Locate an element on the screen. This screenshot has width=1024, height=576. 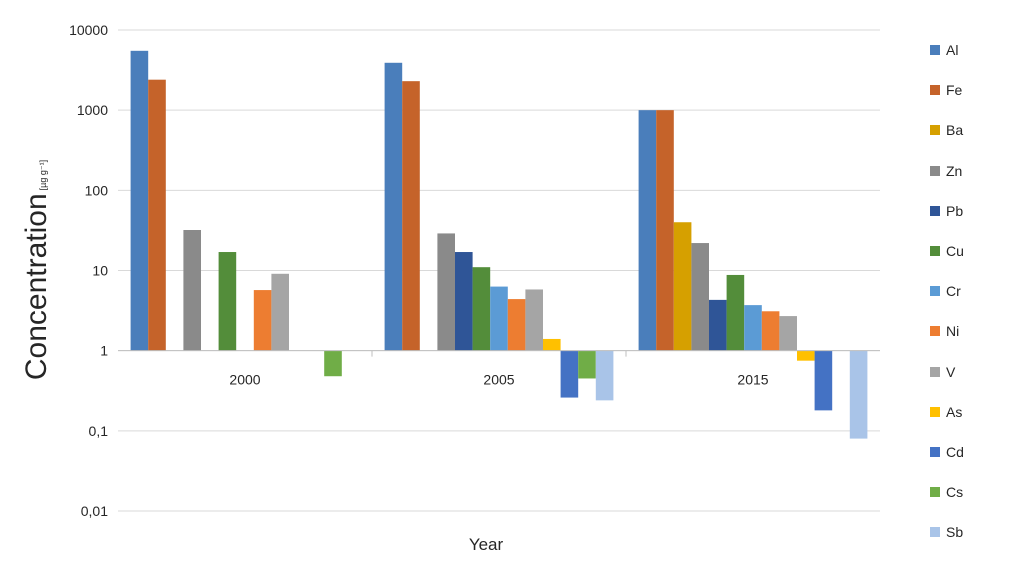
legend-item-al: Al is located at coordinates (975, 50).